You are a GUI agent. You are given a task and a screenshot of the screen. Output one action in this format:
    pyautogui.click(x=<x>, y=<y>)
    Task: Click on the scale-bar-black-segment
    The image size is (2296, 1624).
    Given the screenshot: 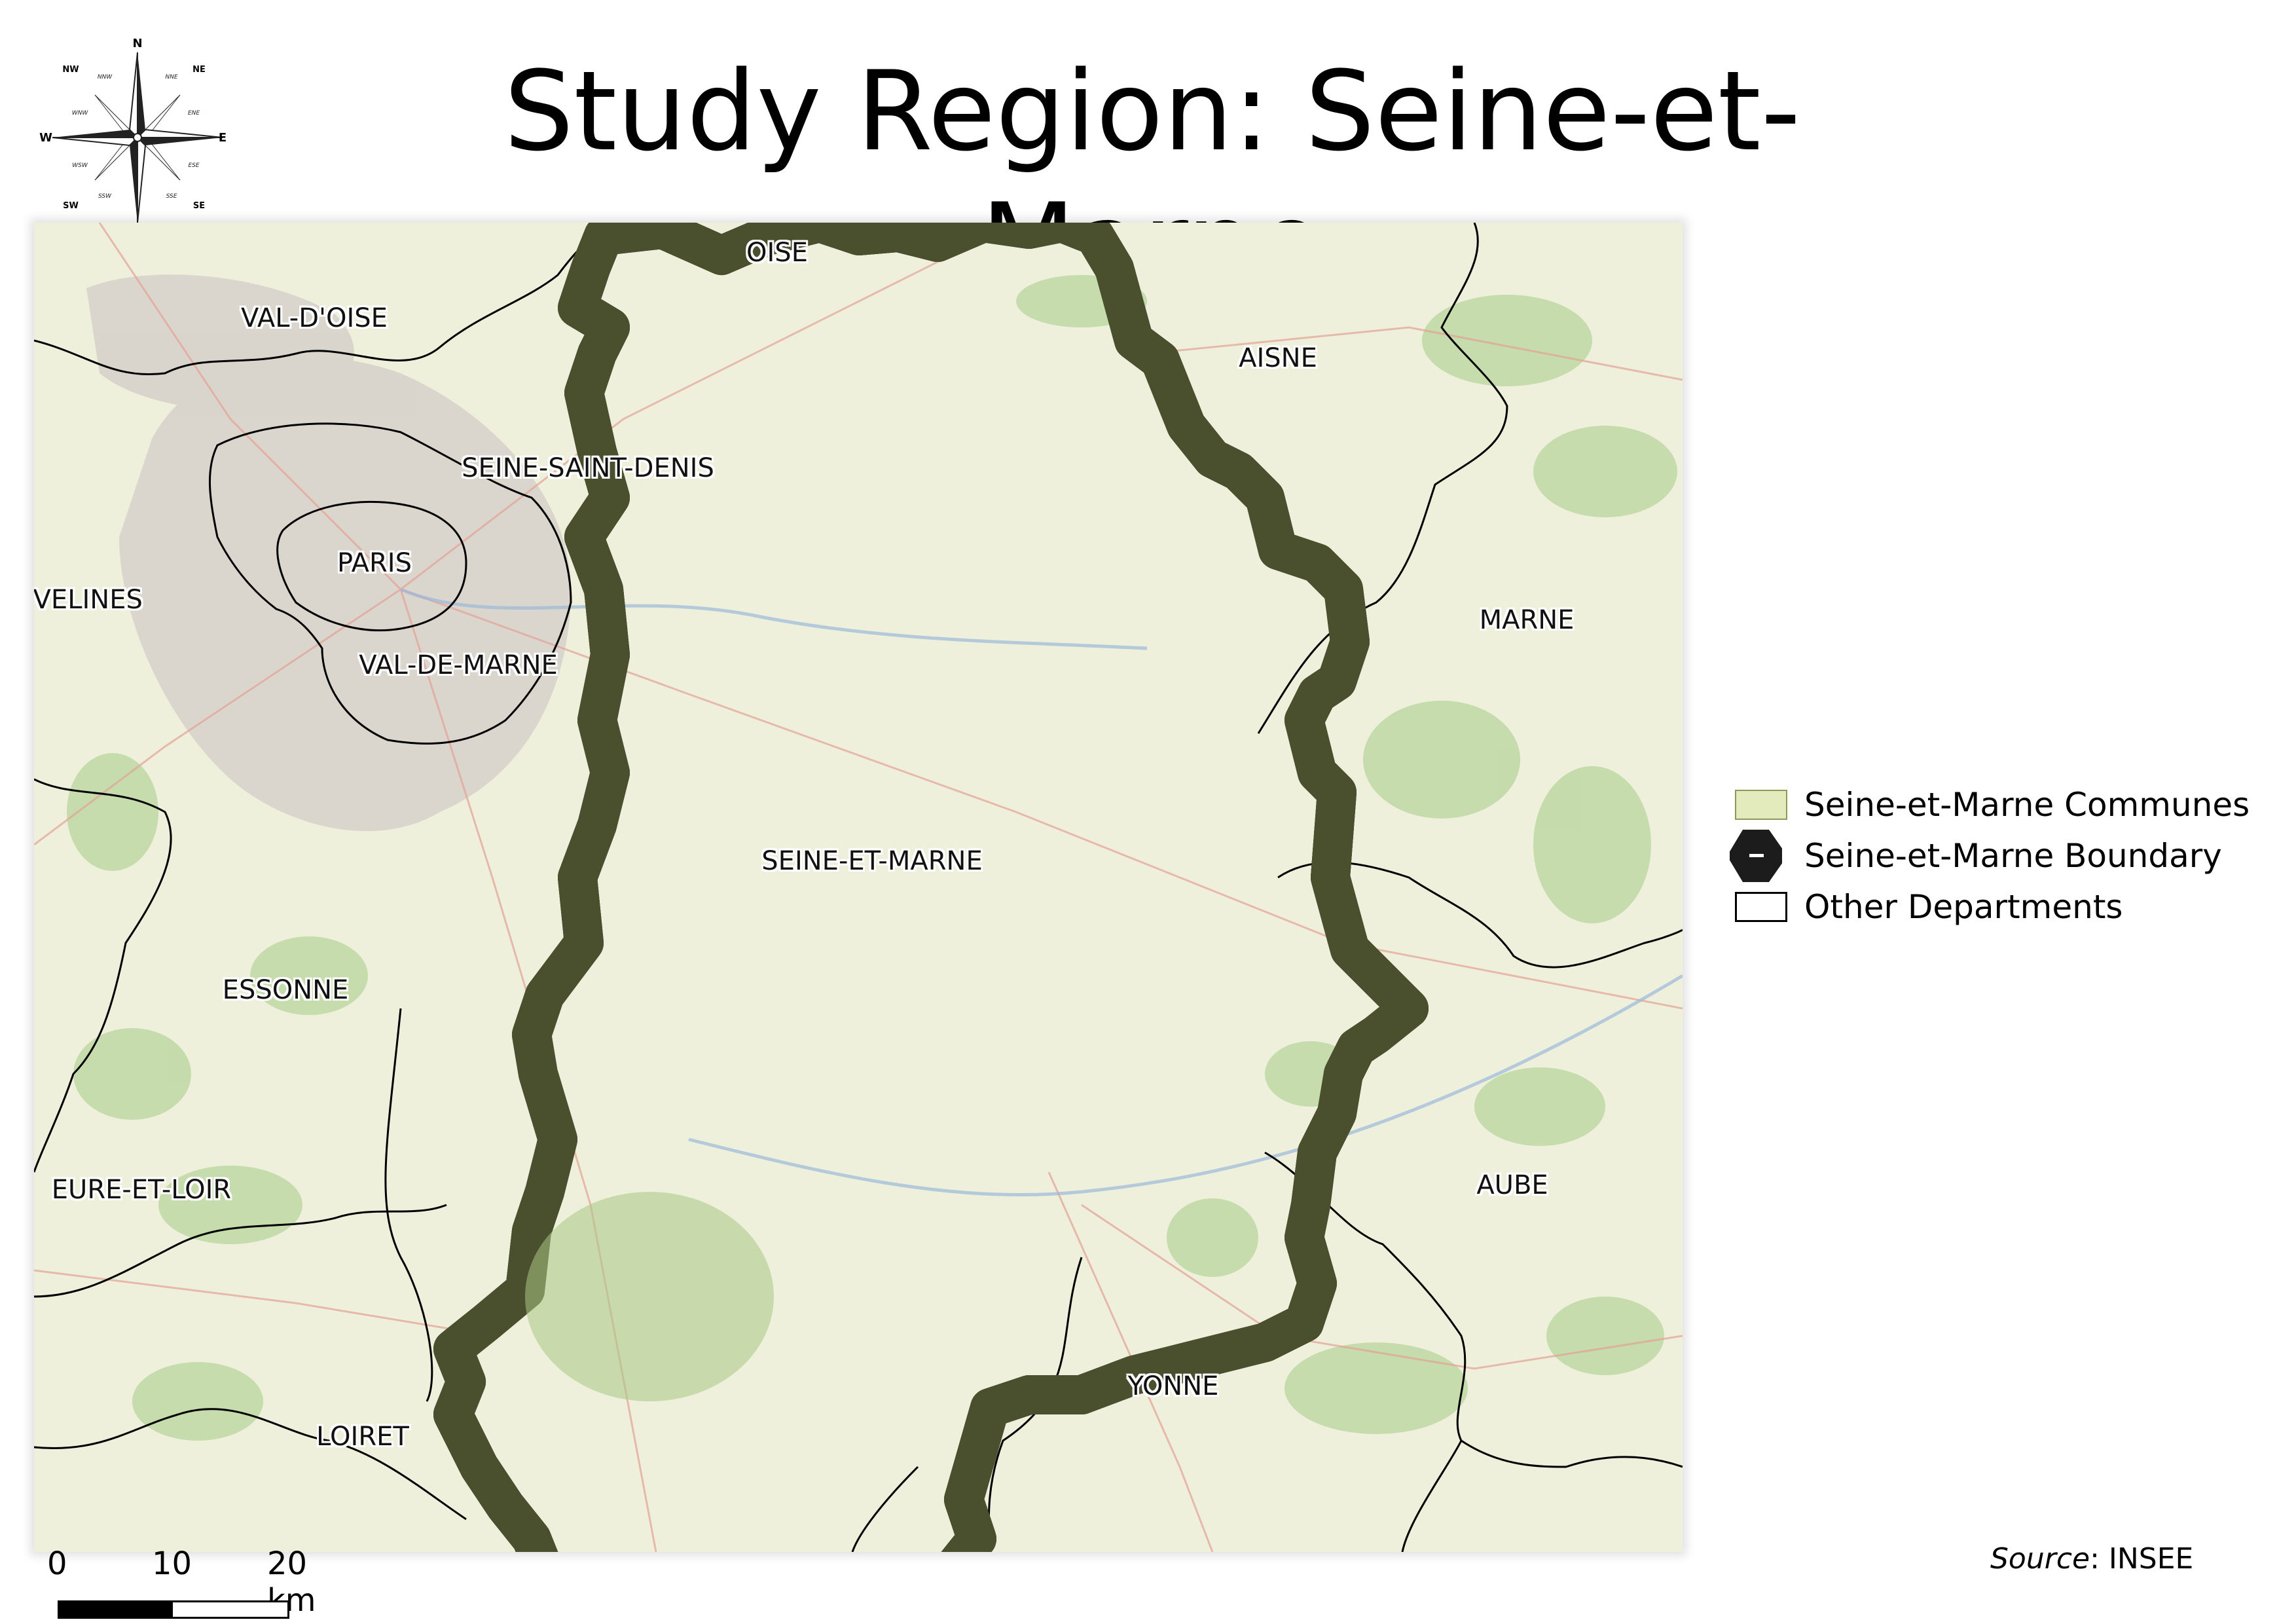 What is the action you would take?
    pyautogui.click(x=115, y=1609)
    